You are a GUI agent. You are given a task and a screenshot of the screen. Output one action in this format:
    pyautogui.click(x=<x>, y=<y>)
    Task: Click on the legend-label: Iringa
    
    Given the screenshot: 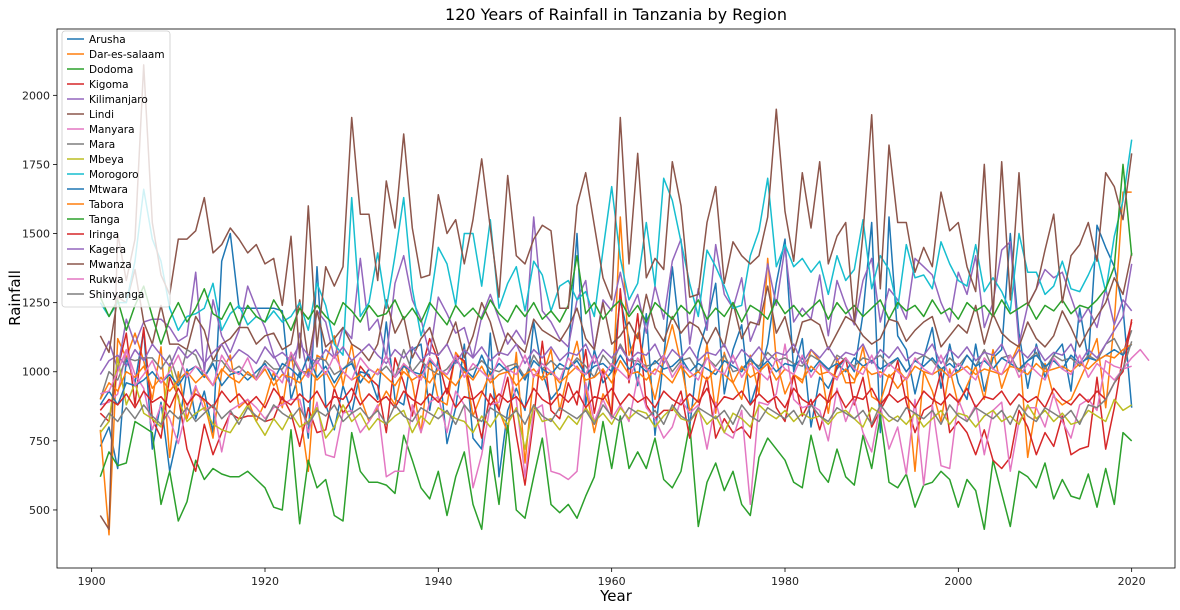 What is the action you would take?
    pyautogui.click(x=104, y=235)
    